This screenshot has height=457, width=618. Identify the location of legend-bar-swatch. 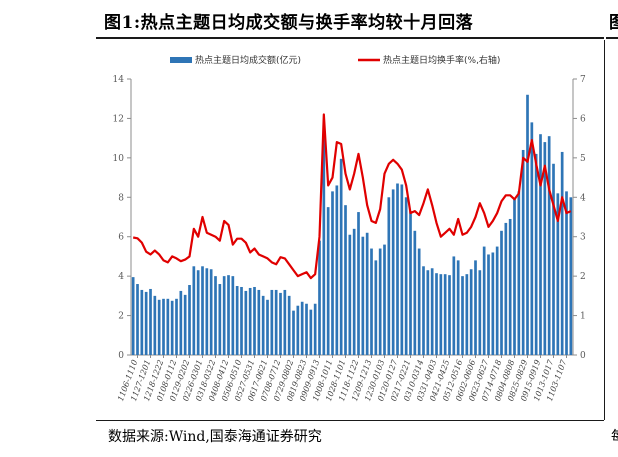
(181, 60).